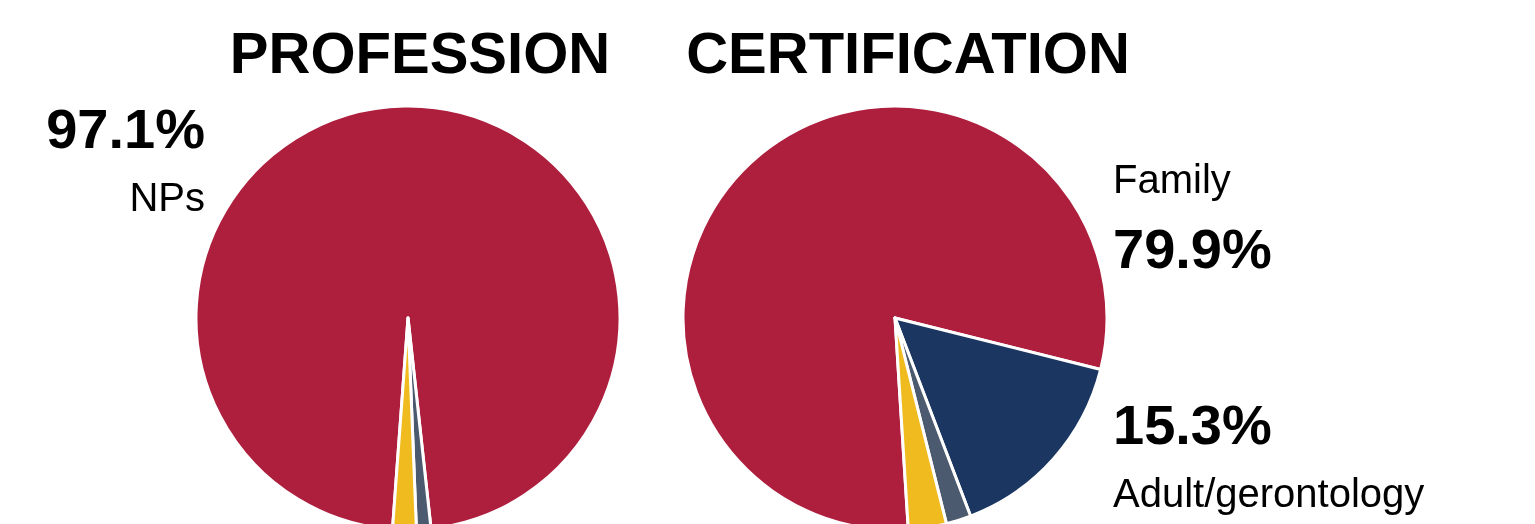  What do you see at coordinates (1192, 248) in the screenshot?
I see `data-label: 79.9%` at bounding box center [1192, 248].